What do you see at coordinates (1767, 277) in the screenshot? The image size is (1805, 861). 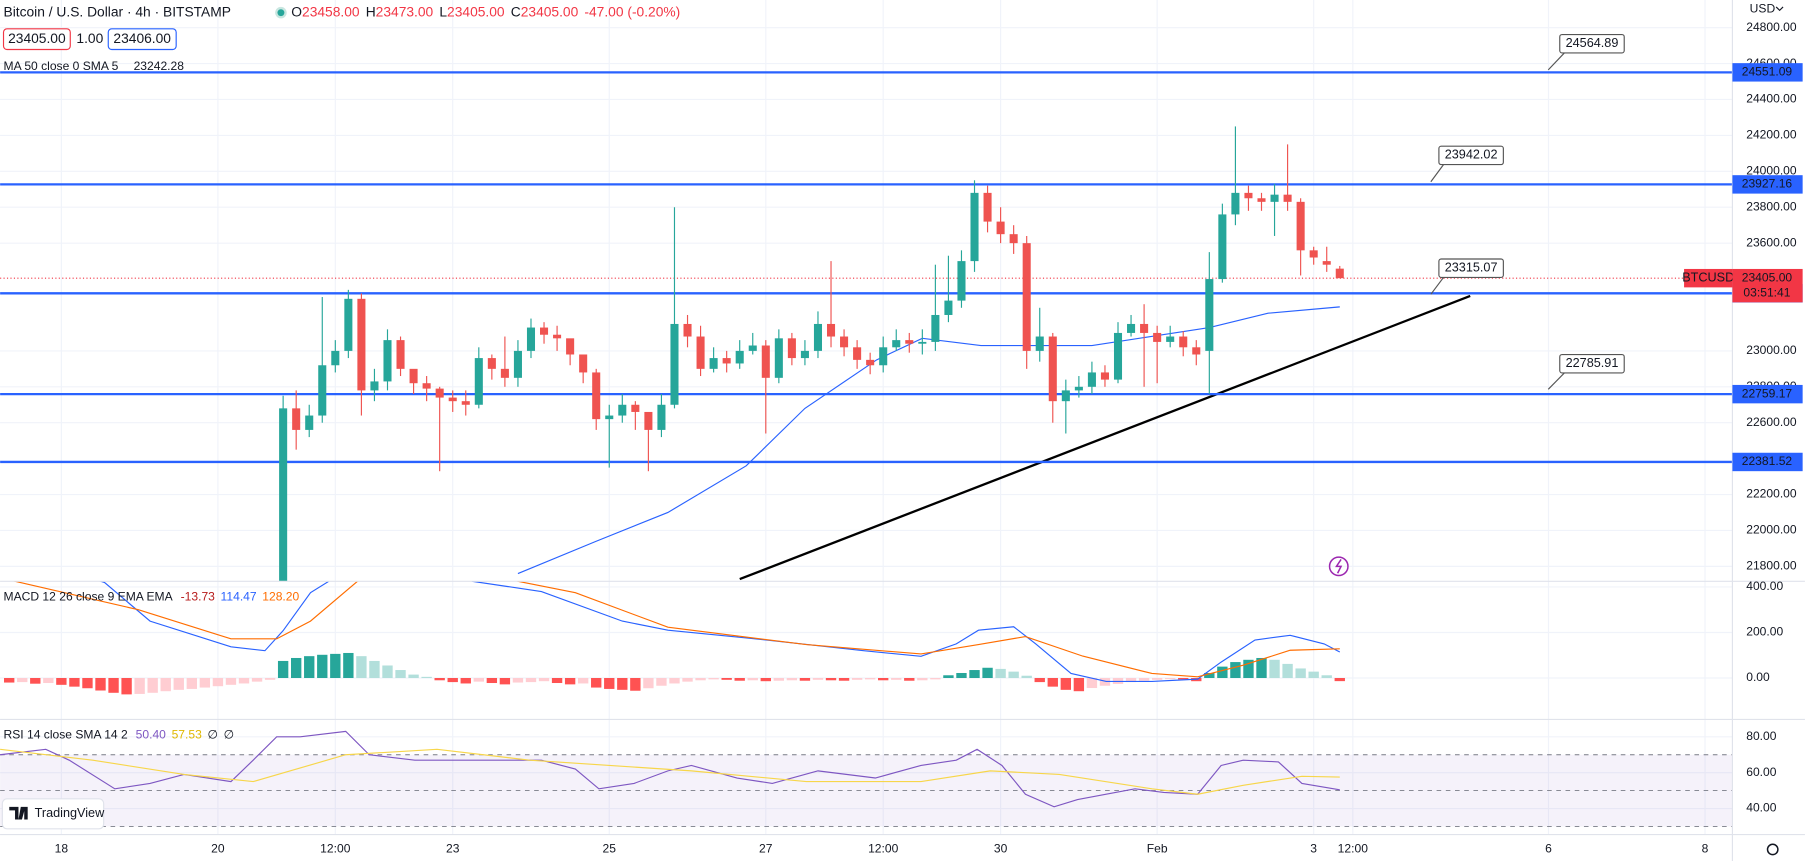 I see `last-price-label: 23405.00` at bounding box center [1767, 277].